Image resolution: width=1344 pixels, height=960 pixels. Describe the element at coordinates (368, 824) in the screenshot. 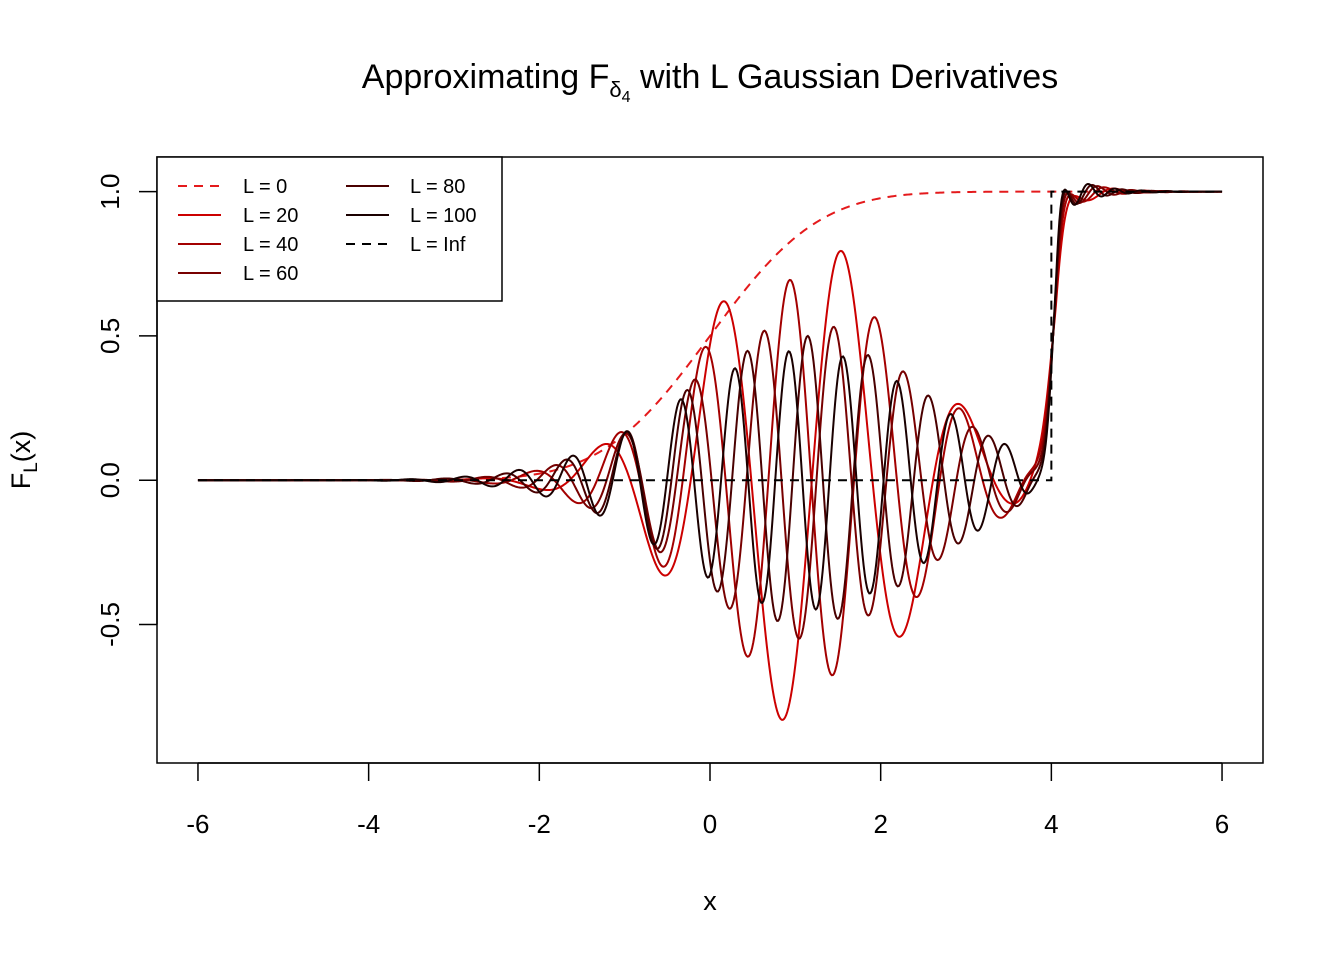

I see `x-tick-label: -4` at that location.